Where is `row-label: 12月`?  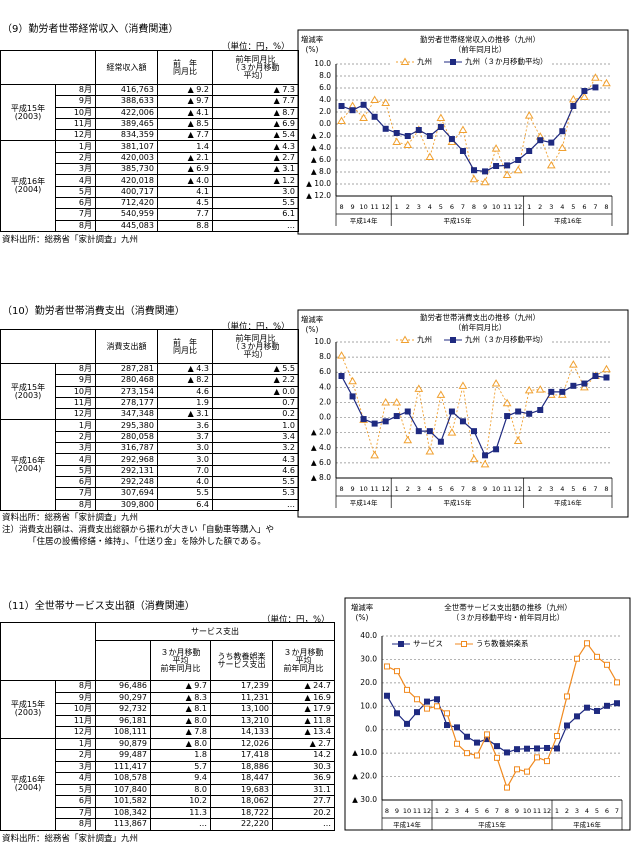
row-label: 12月 is located at coordinates (75, 414).